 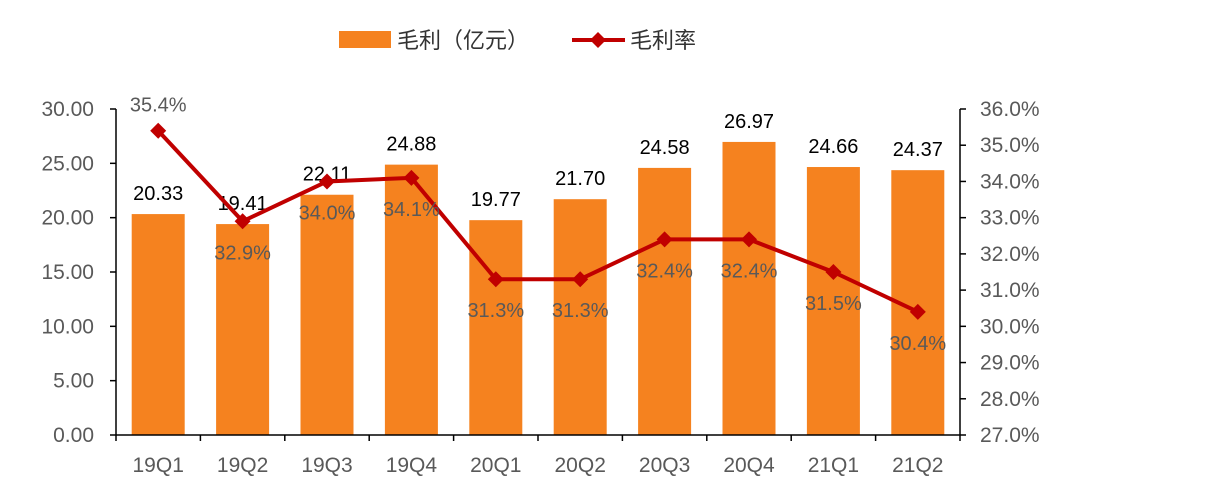 I want to click on bar-label-20Q2: 21.70, so click(x=580, y=179).